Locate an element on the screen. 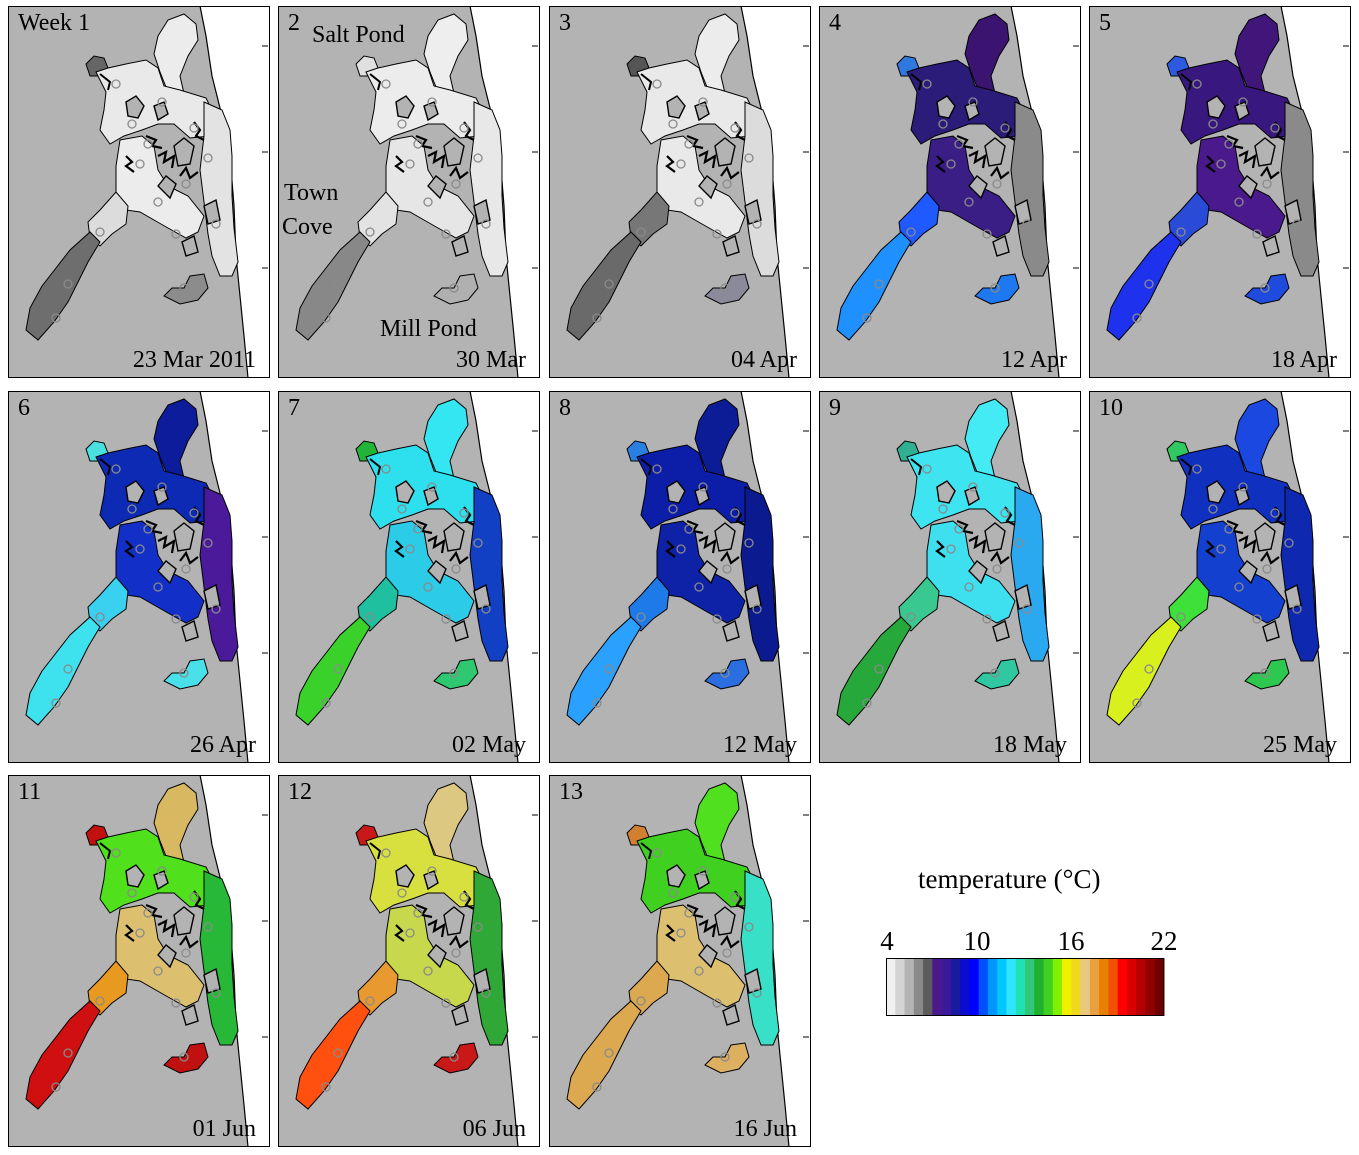 The image size is (1359, 1155). map-panel: 9 18 May is located at coordinates (950, 577).